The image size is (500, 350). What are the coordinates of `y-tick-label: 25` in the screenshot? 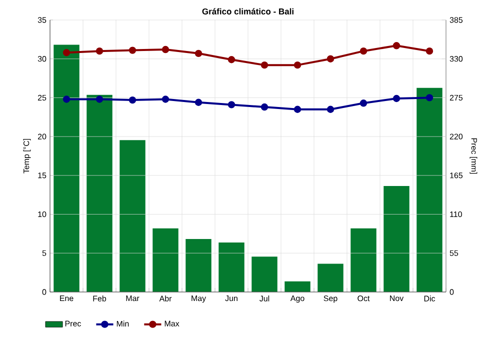 It's located at (42, 97).